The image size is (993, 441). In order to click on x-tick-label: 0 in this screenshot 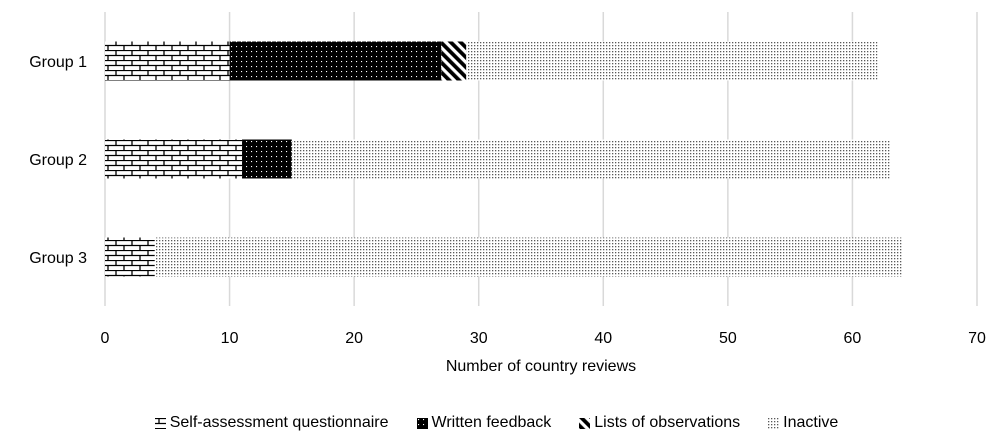, I will do `click(105, 338)`.